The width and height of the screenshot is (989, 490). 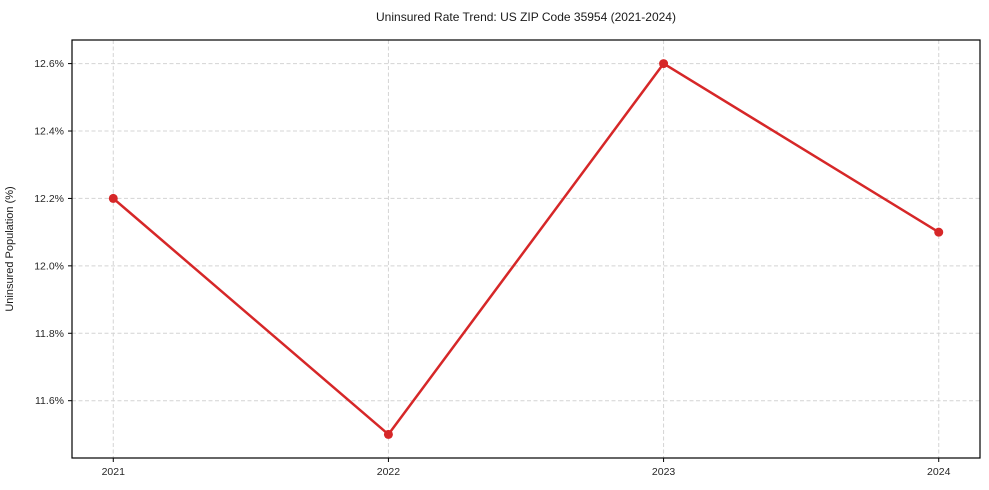 I want to click on x-tick-label: 2022, so click(x=389, y=472).